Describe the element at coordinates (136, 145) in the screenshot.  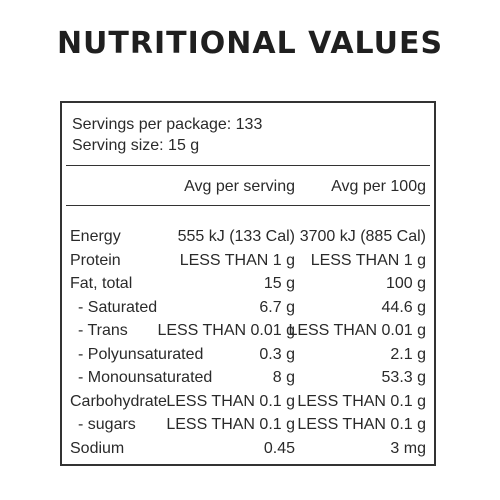
I see `serving-size: Serving size: 15 g` at that location.